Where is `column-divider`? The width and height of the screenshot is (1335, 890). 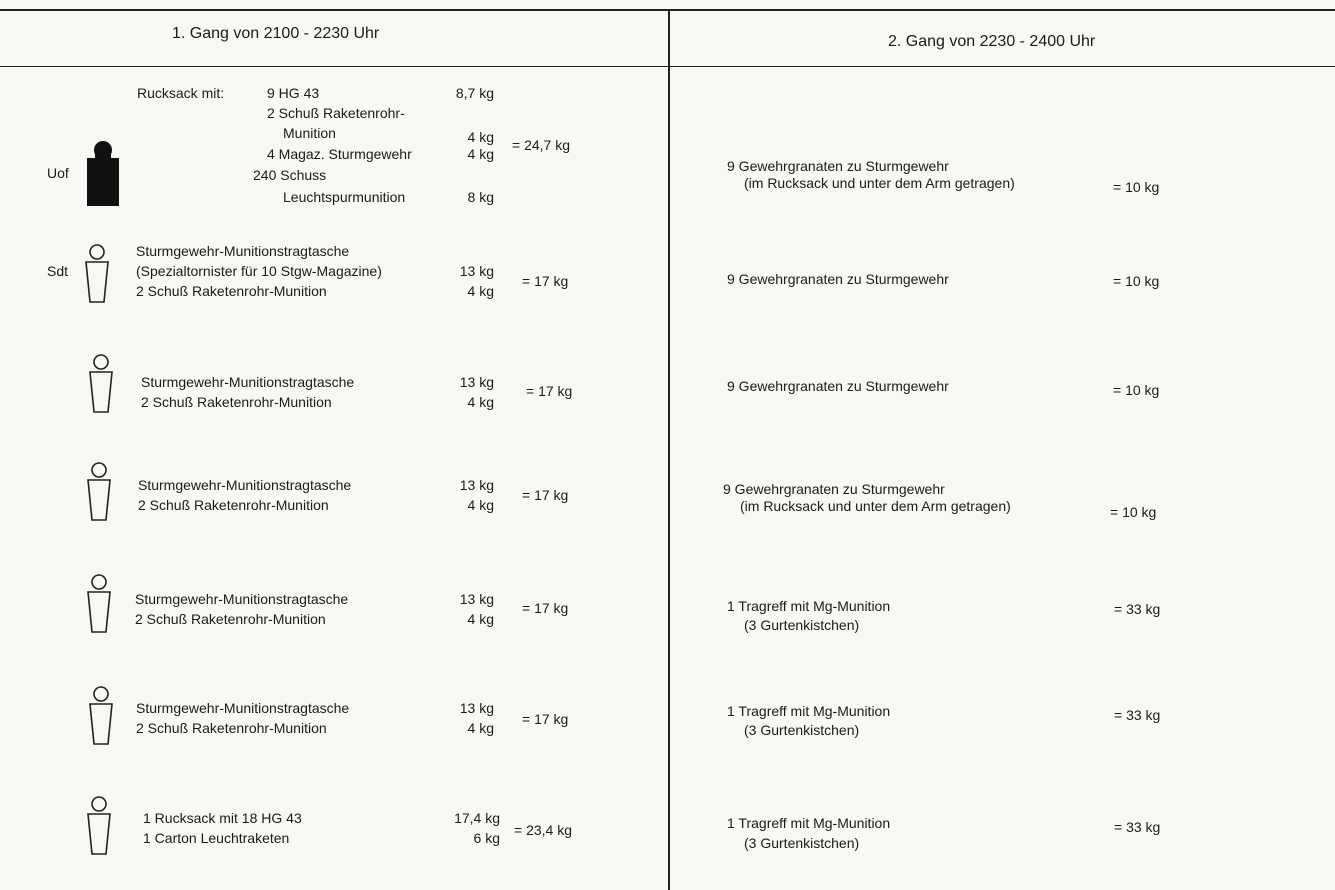
column-divider is located at coordinates (669, 449).